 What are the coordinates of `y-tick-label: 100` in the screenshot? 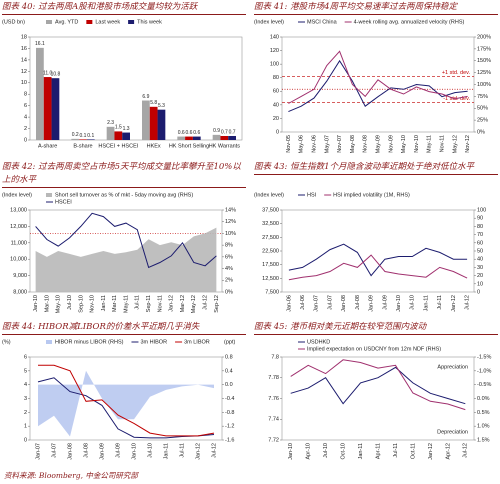 It's located at (274, 65).